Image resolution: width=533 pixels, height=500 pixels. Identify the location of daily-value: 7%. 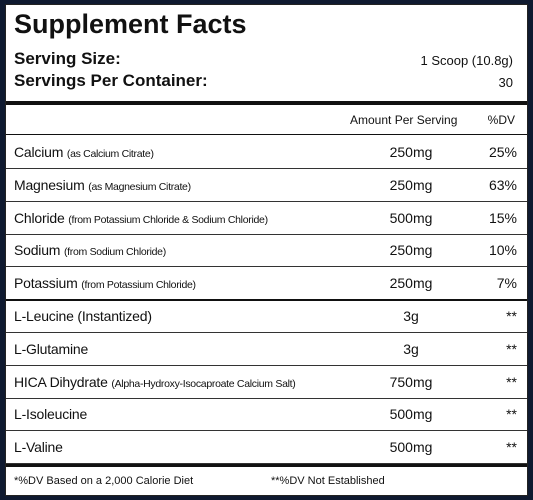
(506, 283).